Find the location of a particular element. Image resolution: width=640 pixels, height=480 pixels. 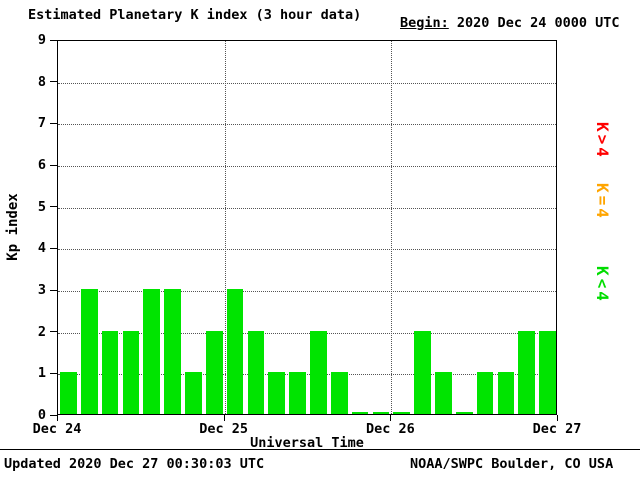

y-tick-label: 2 is located at coordinates (41, 331).